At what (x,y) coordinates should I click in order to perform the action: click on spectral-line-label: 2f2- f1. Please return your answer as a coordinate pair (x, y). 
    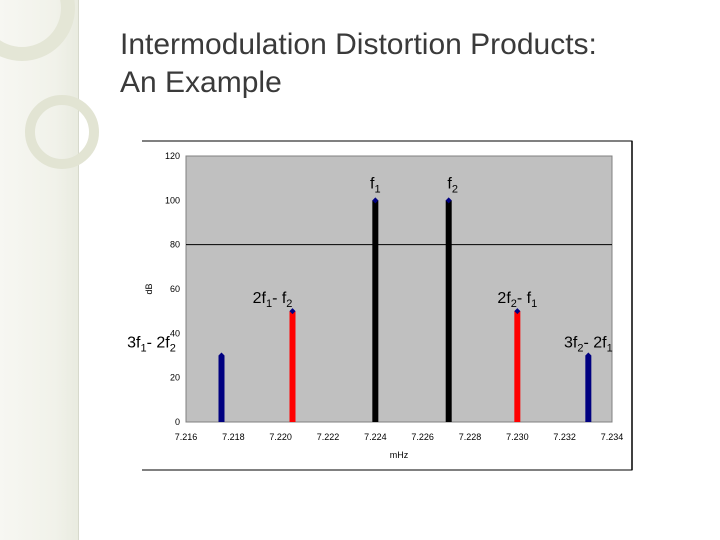
    Looking at the image, I should click on (517, 300).